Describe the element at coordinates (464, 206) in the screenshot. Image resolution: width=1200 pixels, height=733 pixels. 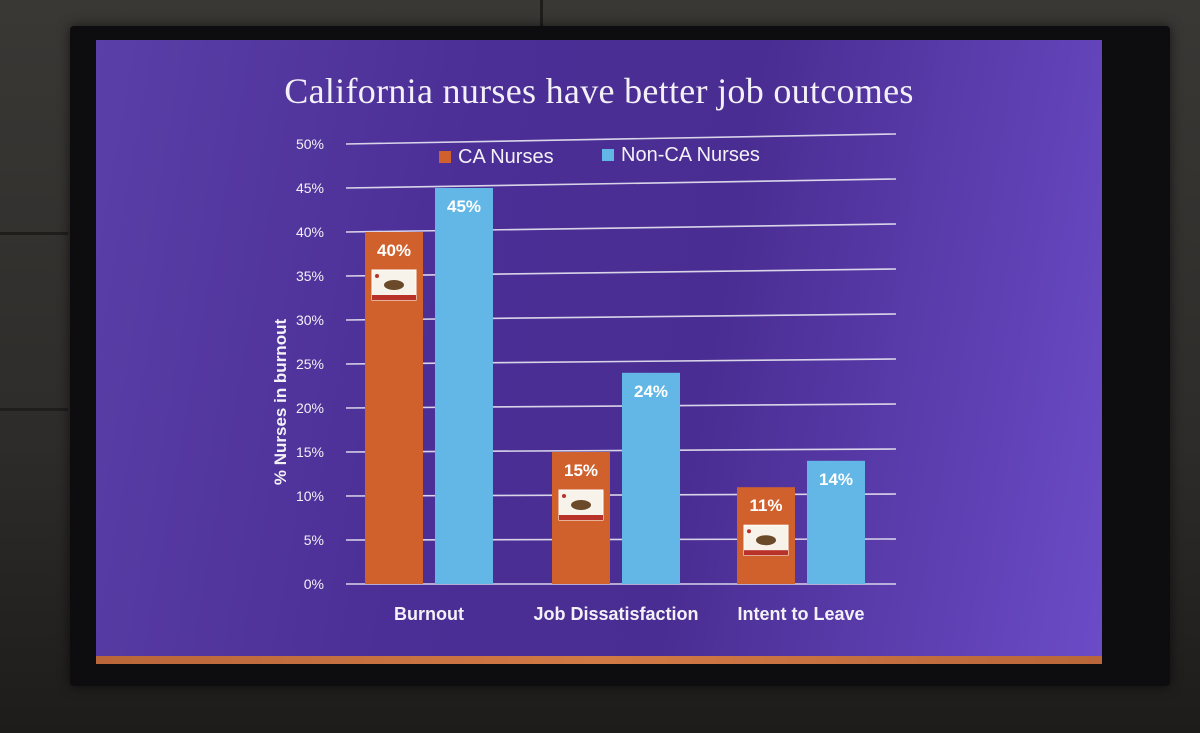
I see `data-label: 45%` at that location.